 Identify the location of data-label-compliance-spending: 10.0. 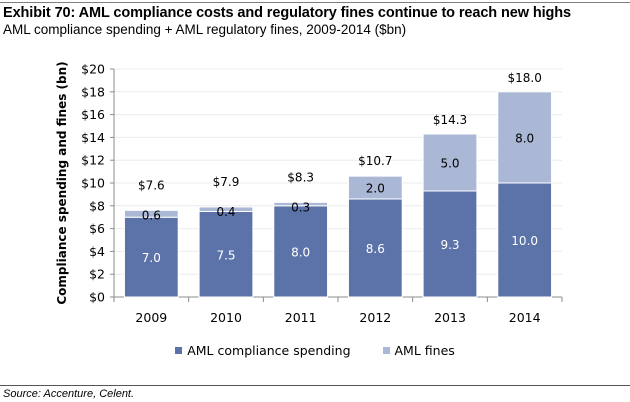
(524, 241).